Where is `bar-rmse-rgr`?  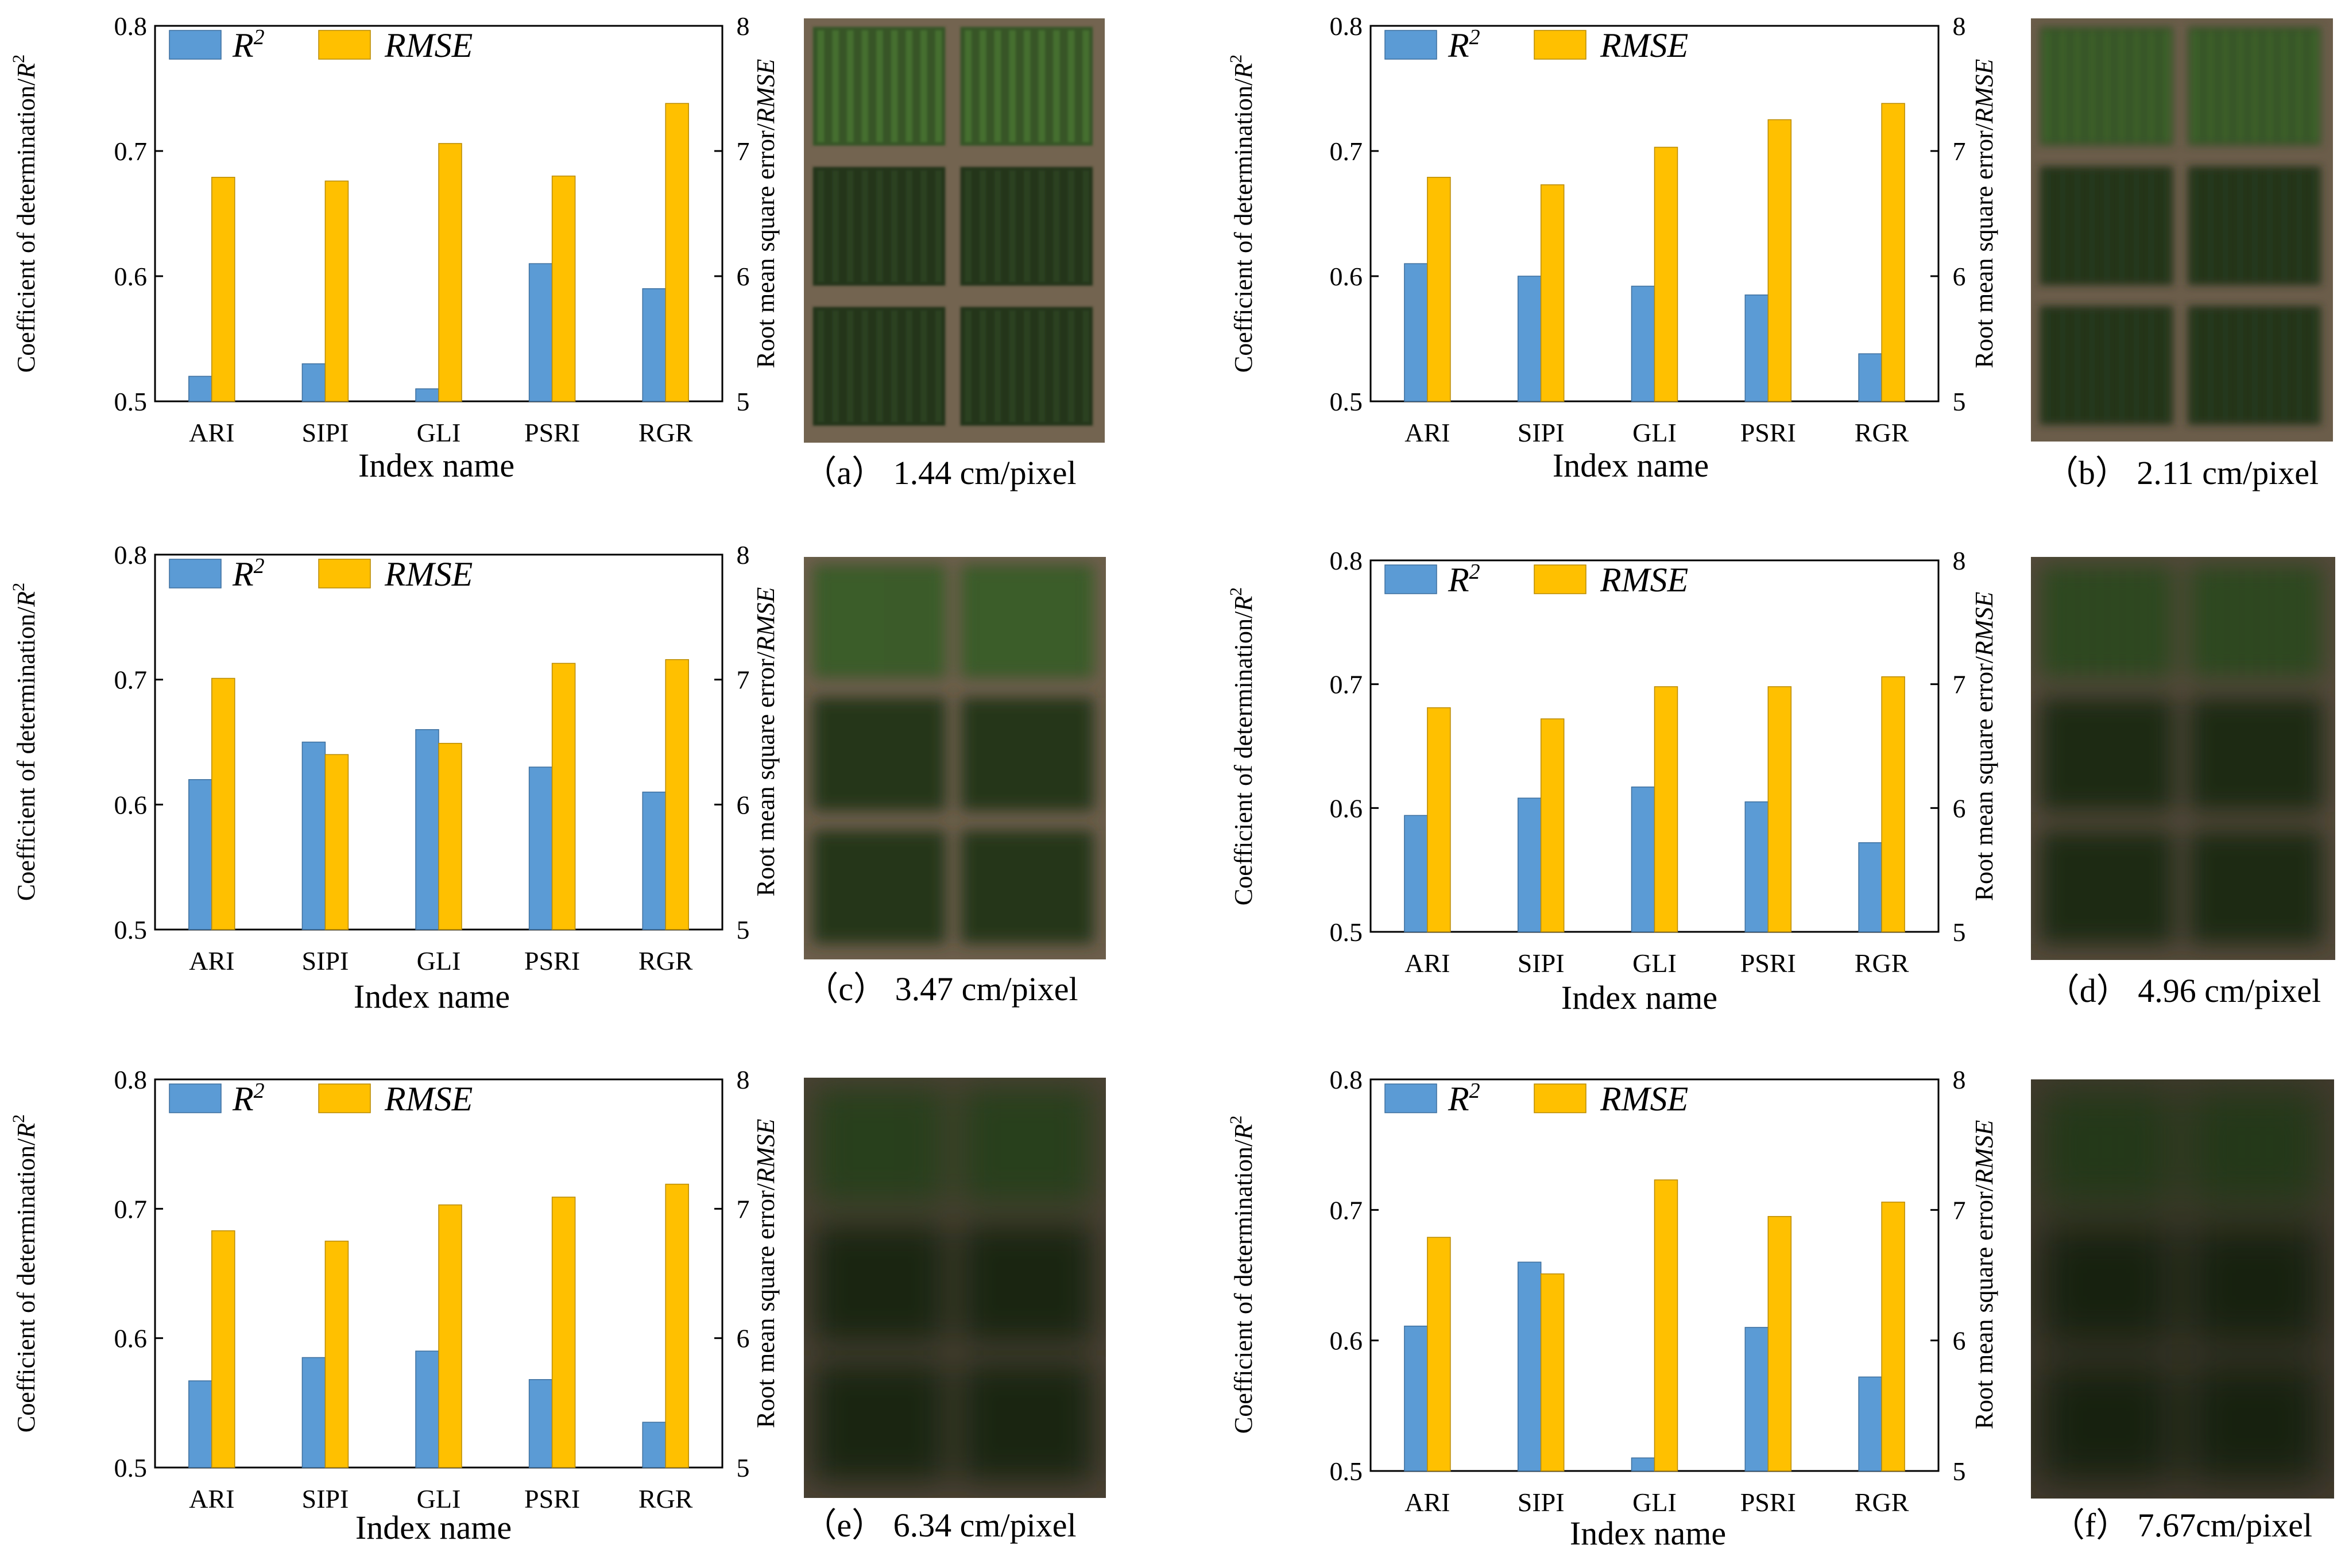
bar-rmse-rgr is located at coordinates (677, 252).